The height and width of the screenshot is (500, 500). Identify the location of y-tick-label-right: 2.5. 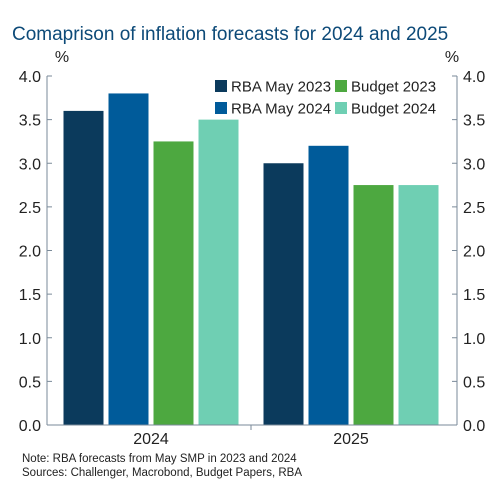
(474, 208).